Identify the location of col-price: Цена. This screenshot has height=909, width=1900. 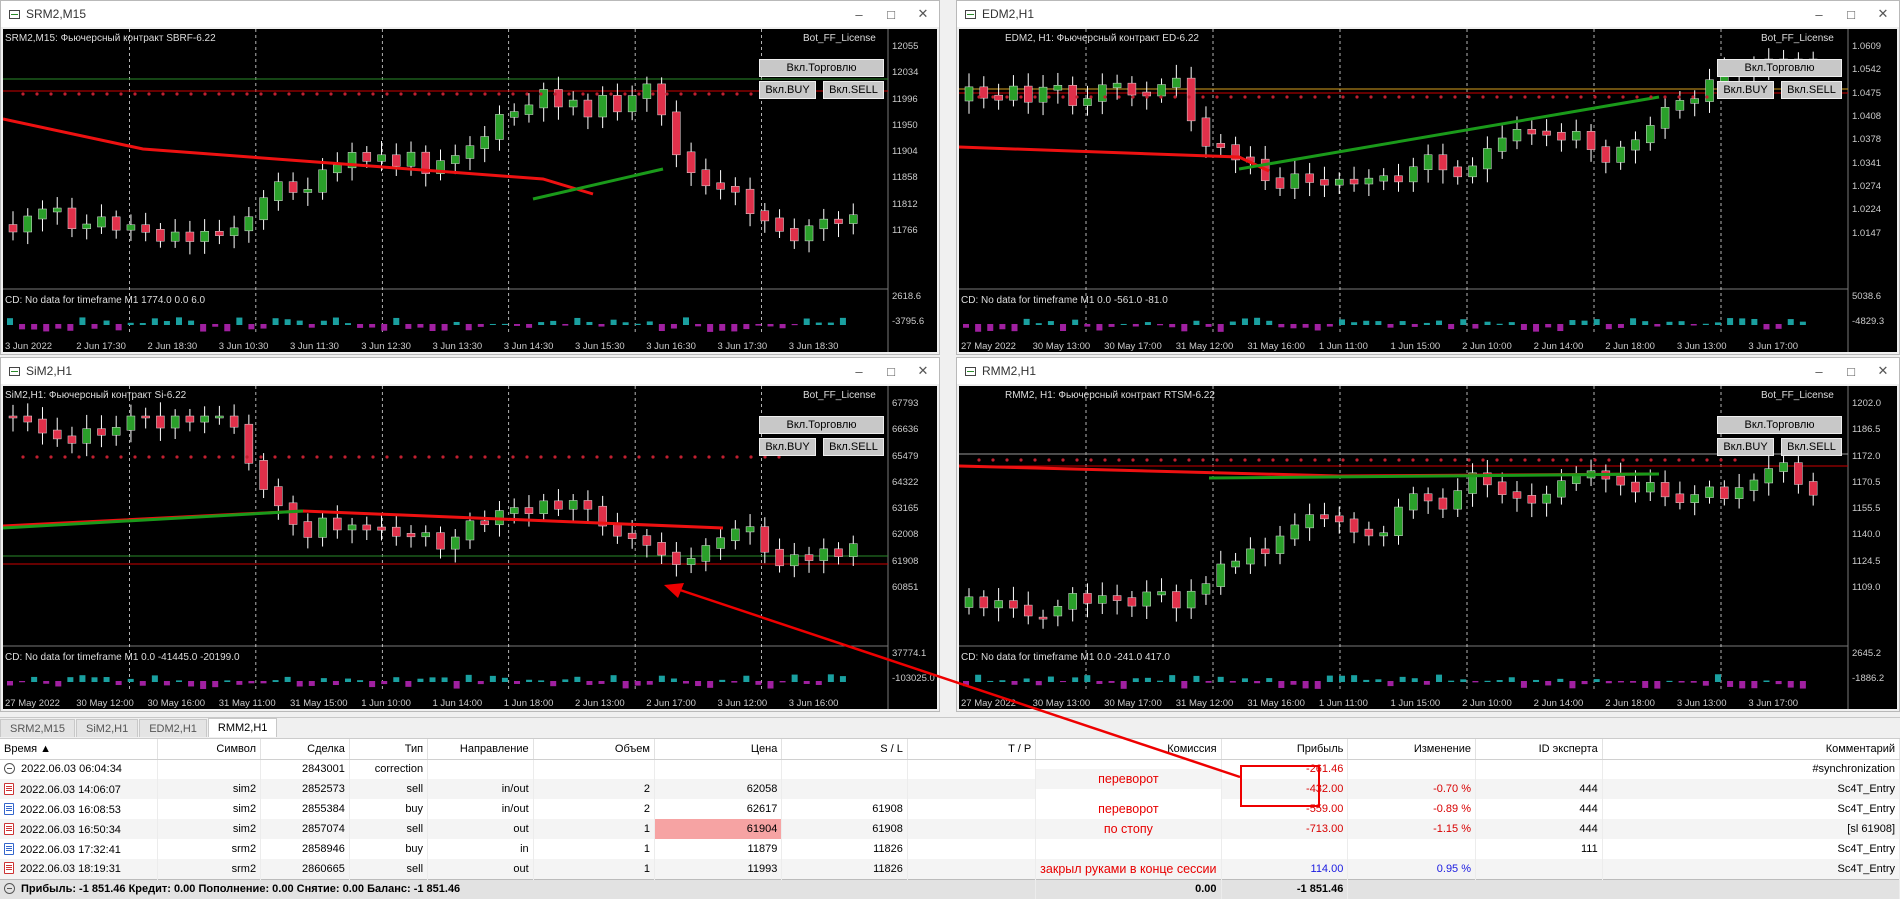
(718, 749).